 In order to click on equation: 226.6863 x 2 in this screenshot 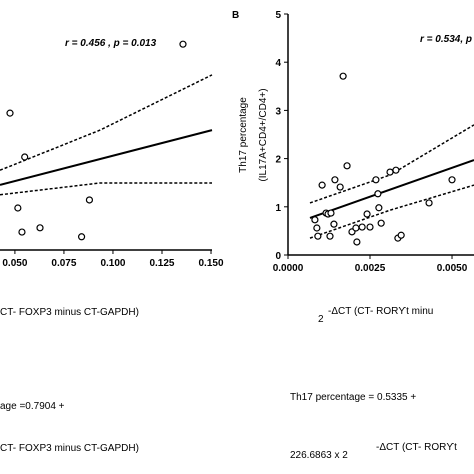, I will do `click(319, 455)`.